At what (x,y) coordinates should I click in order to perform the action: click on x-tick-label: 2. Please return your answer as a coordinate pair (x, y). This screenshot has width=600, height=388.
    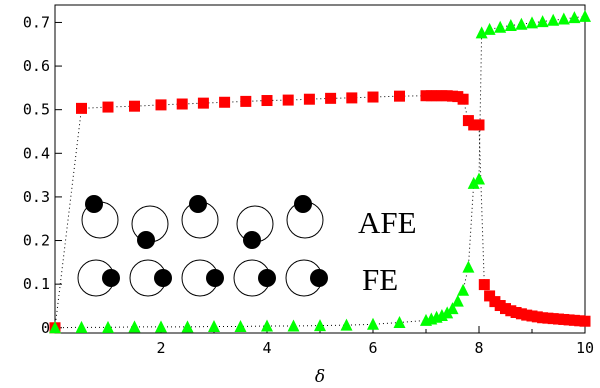
    Looking at the image, I should click on (160, 348).